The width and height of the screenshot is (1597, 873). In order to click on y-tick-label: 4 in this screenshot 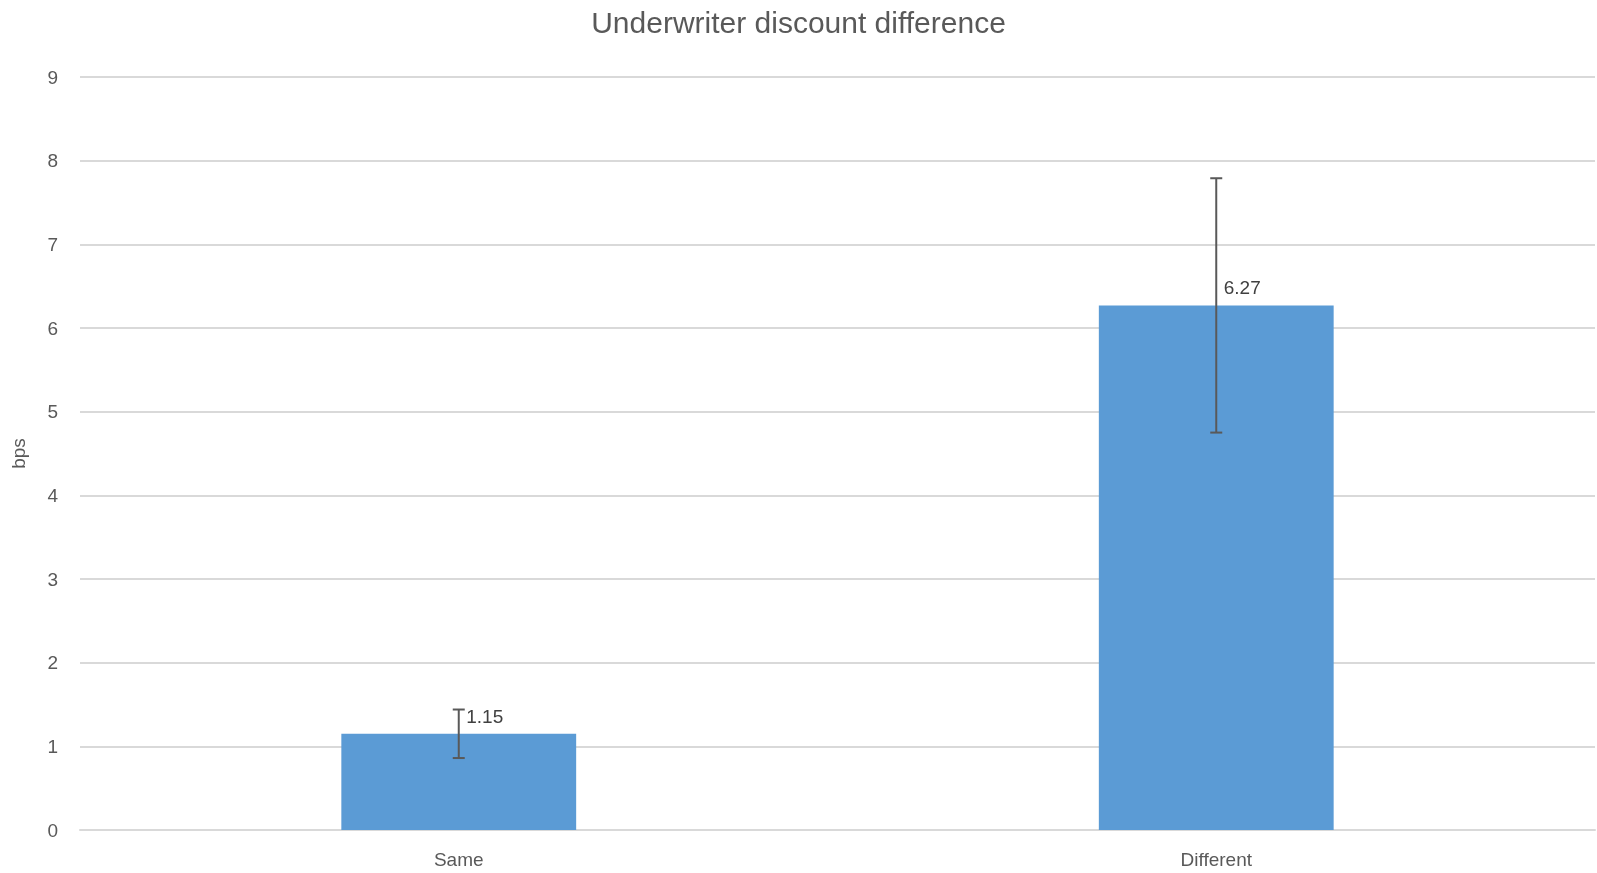, I will do `click(53, 495)`.